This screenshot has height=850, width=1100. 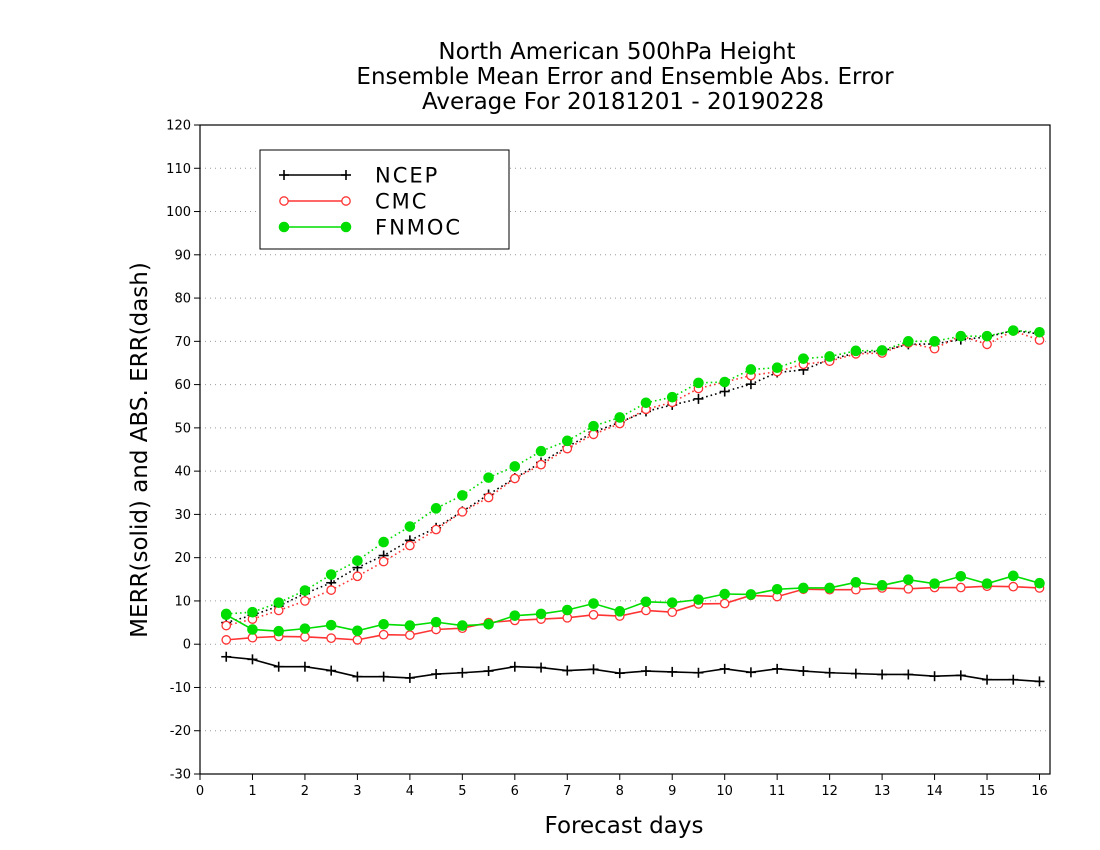 What do you see at coordinates (358, 176) in the screenshot?
I see `legend-item-ncep: NCEP` at bounding box center [358, 176].